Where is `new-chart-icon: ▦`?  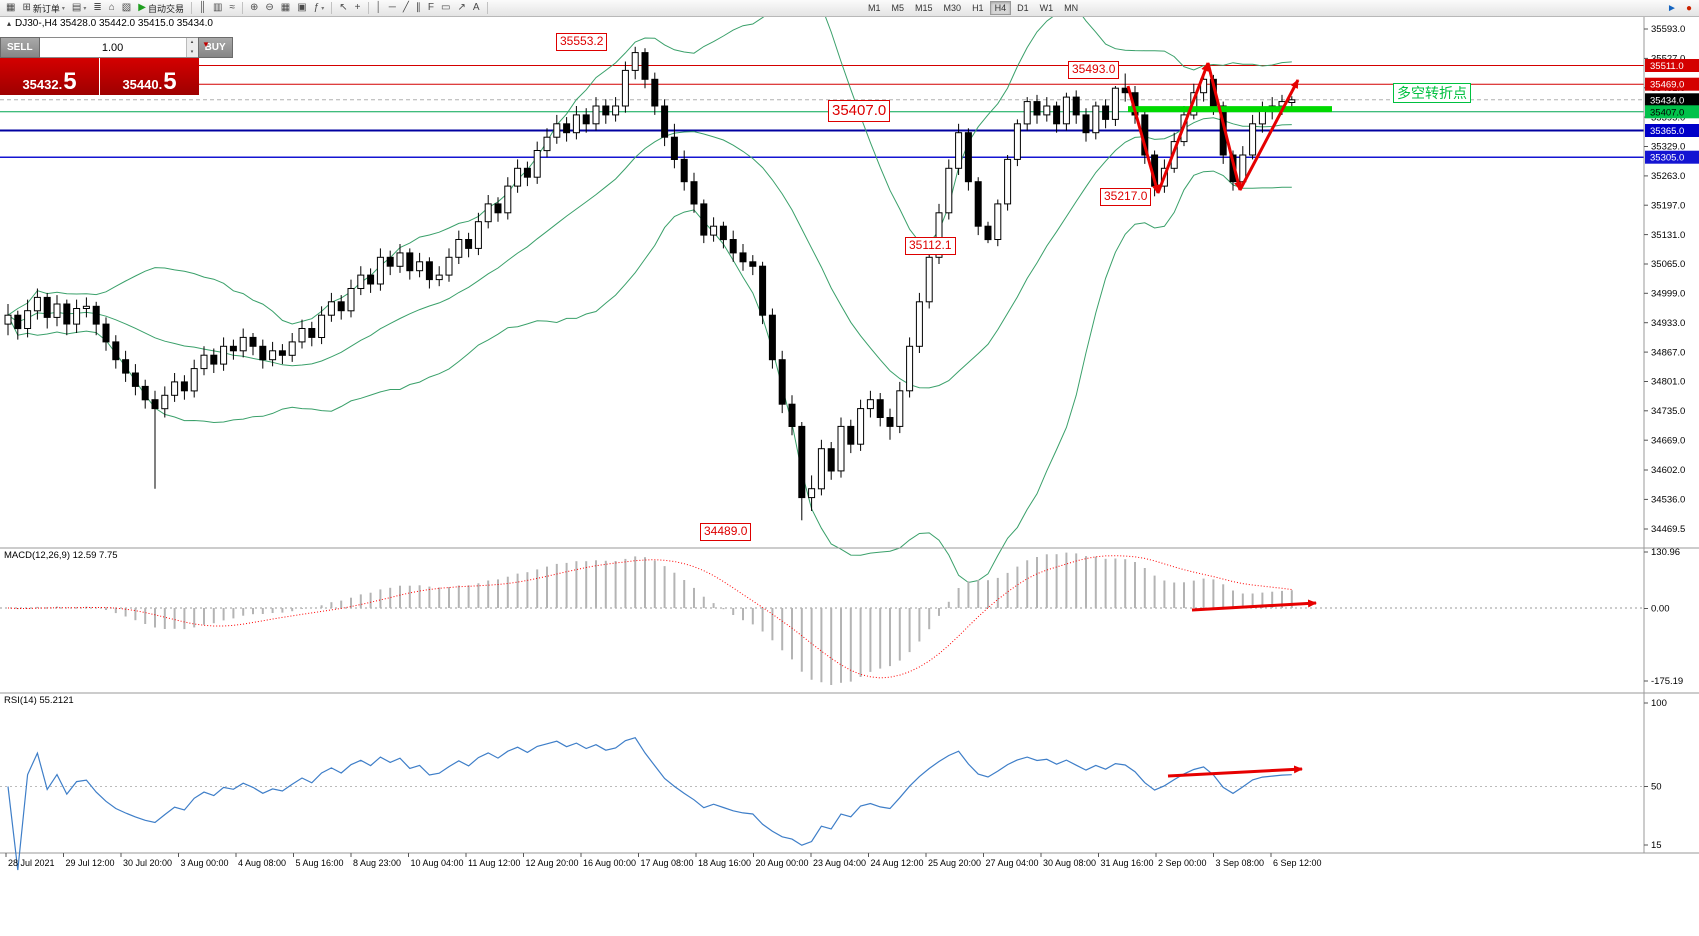 new-chart-icon: ▦ is located at coordinates (10, 8).